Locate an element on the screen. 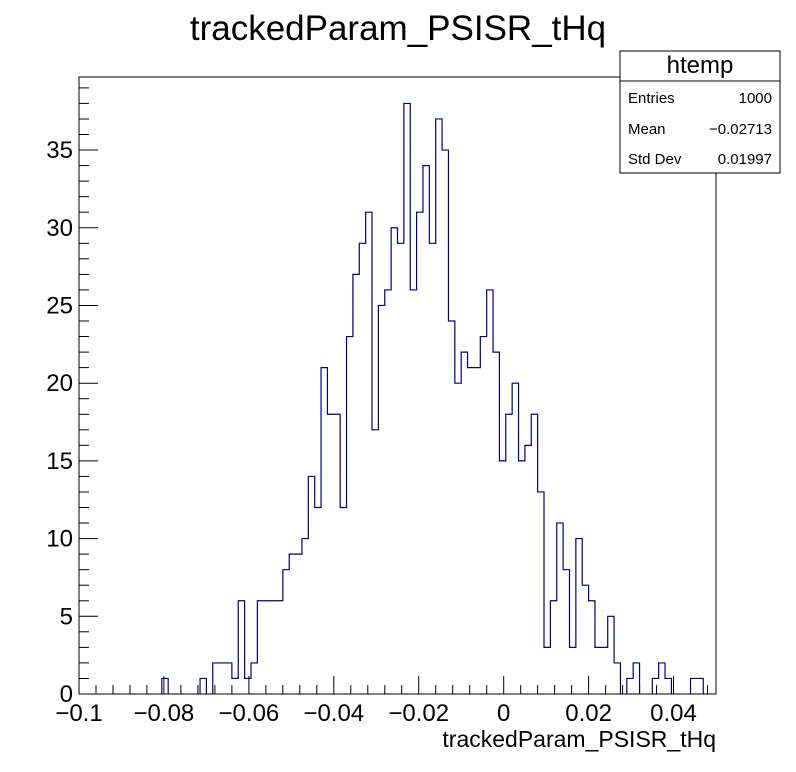 This screenshot has height=772, width=796. x-tick-label: 0.04 is located at coordinates (673, 713).